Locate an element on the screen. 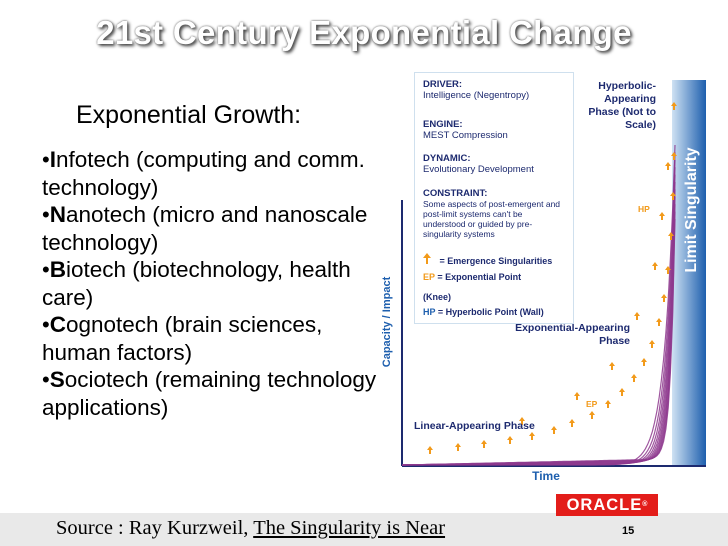  oracle-logo: ORACLE® is located at coordinates (607, 505).